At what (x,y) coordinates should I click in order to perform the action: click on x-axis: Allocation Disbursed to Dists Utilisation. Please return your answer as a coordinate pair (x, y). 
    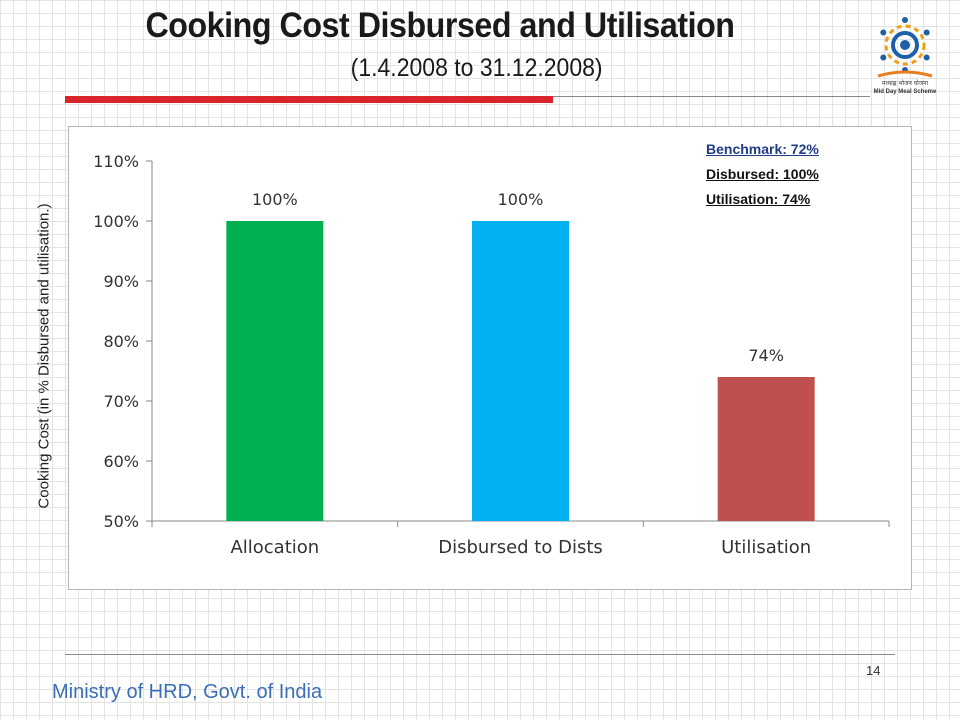
    Looking at the image, I should click on (520, 539).